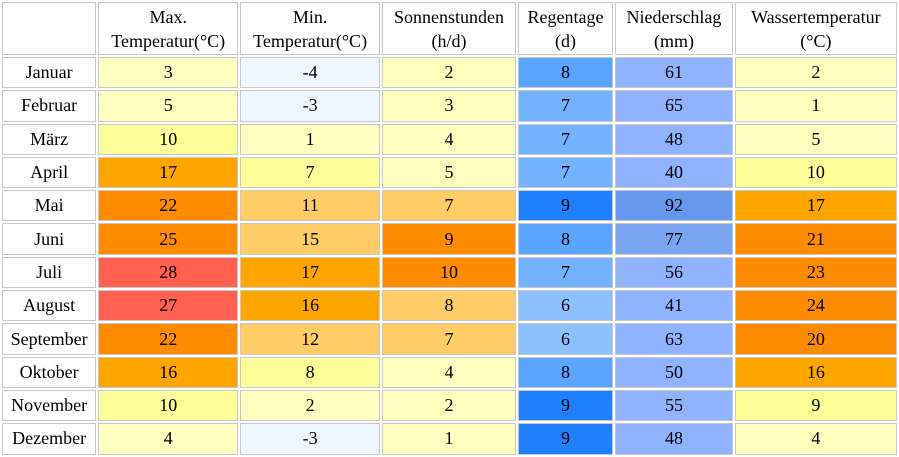 The image size is (899, 457). Describe the element at coordinates (168, 16) in the screenshot. I see `column-header-line1: Max.` at that location.